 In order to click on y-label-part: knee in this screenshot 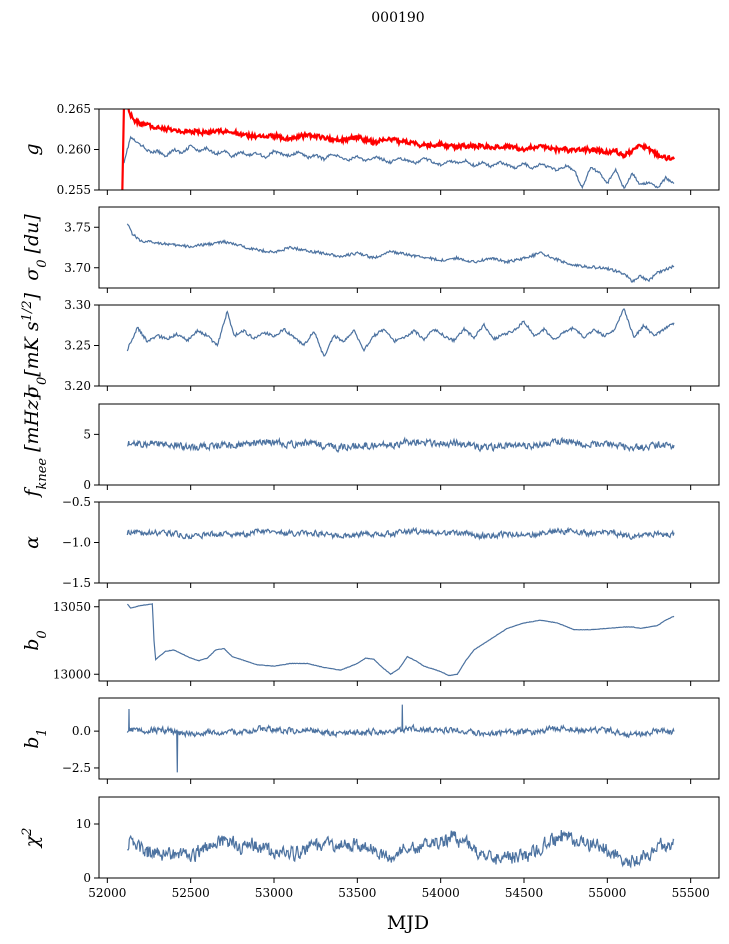, I will do `click(42, 474)`.